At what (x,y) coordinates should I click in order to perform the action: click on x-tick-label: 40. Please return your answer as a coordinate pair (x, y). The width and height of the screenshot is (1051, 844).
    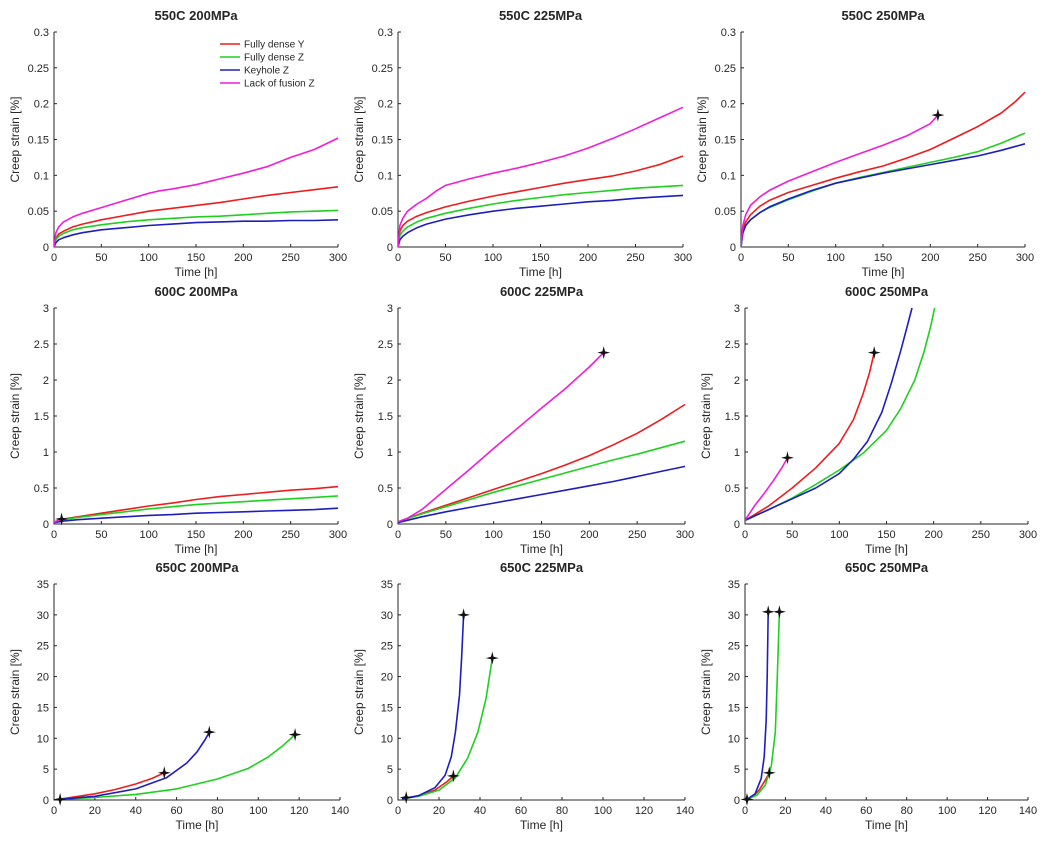
    Looking at the image, I should click on (480, 811).